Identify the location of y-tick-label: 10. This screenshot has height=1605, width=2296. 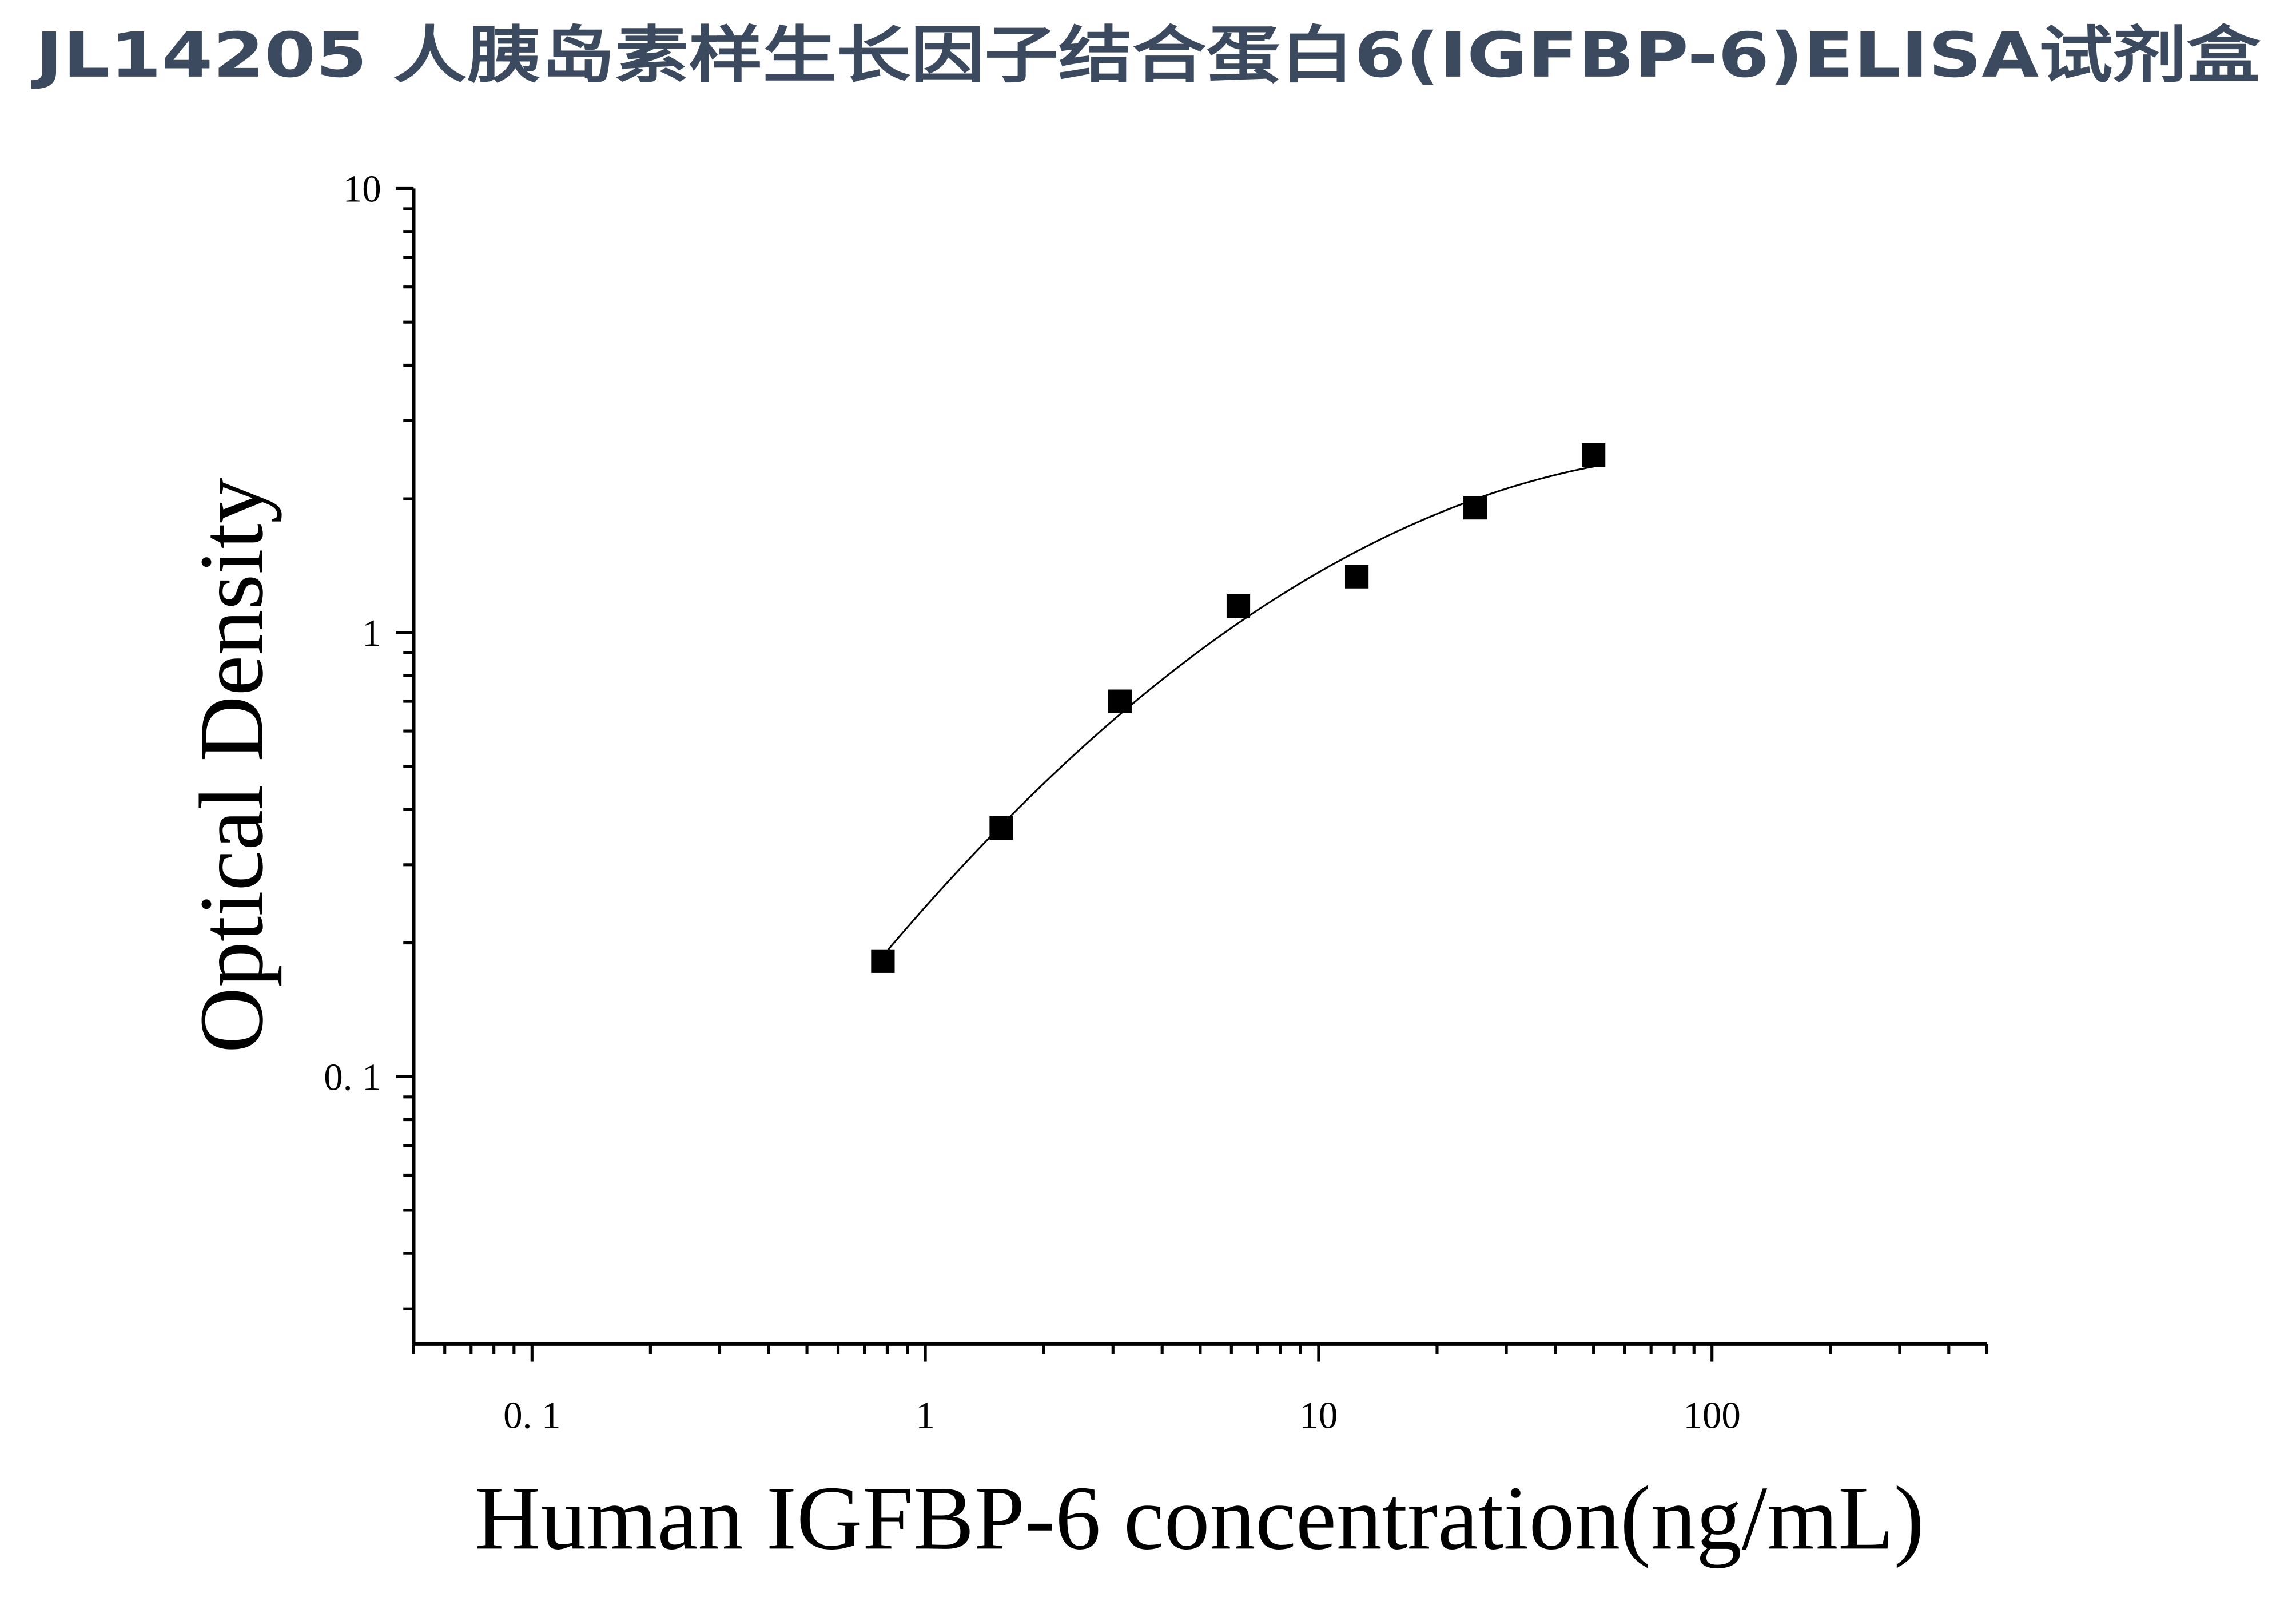
(362, 189).